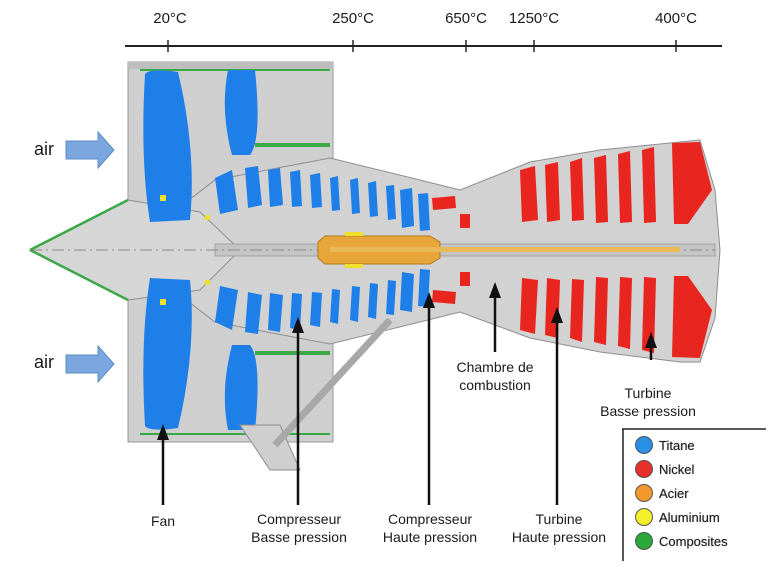  I want to click on label-lp-turbine-line1: Turbine, so click(648, 393).